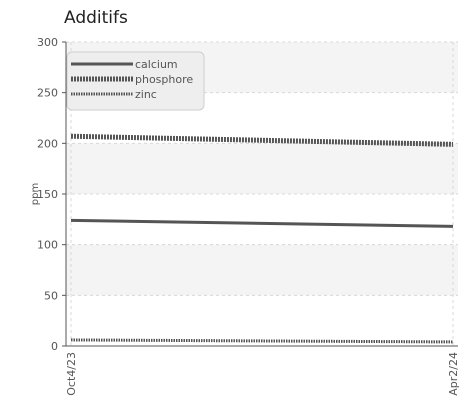 The height and width of the screenshot is (400, 474). What do you see at coordinates (47, 194) in the screenshot?
I see `y-tick-label: 150` at bounding box center [47, 194].